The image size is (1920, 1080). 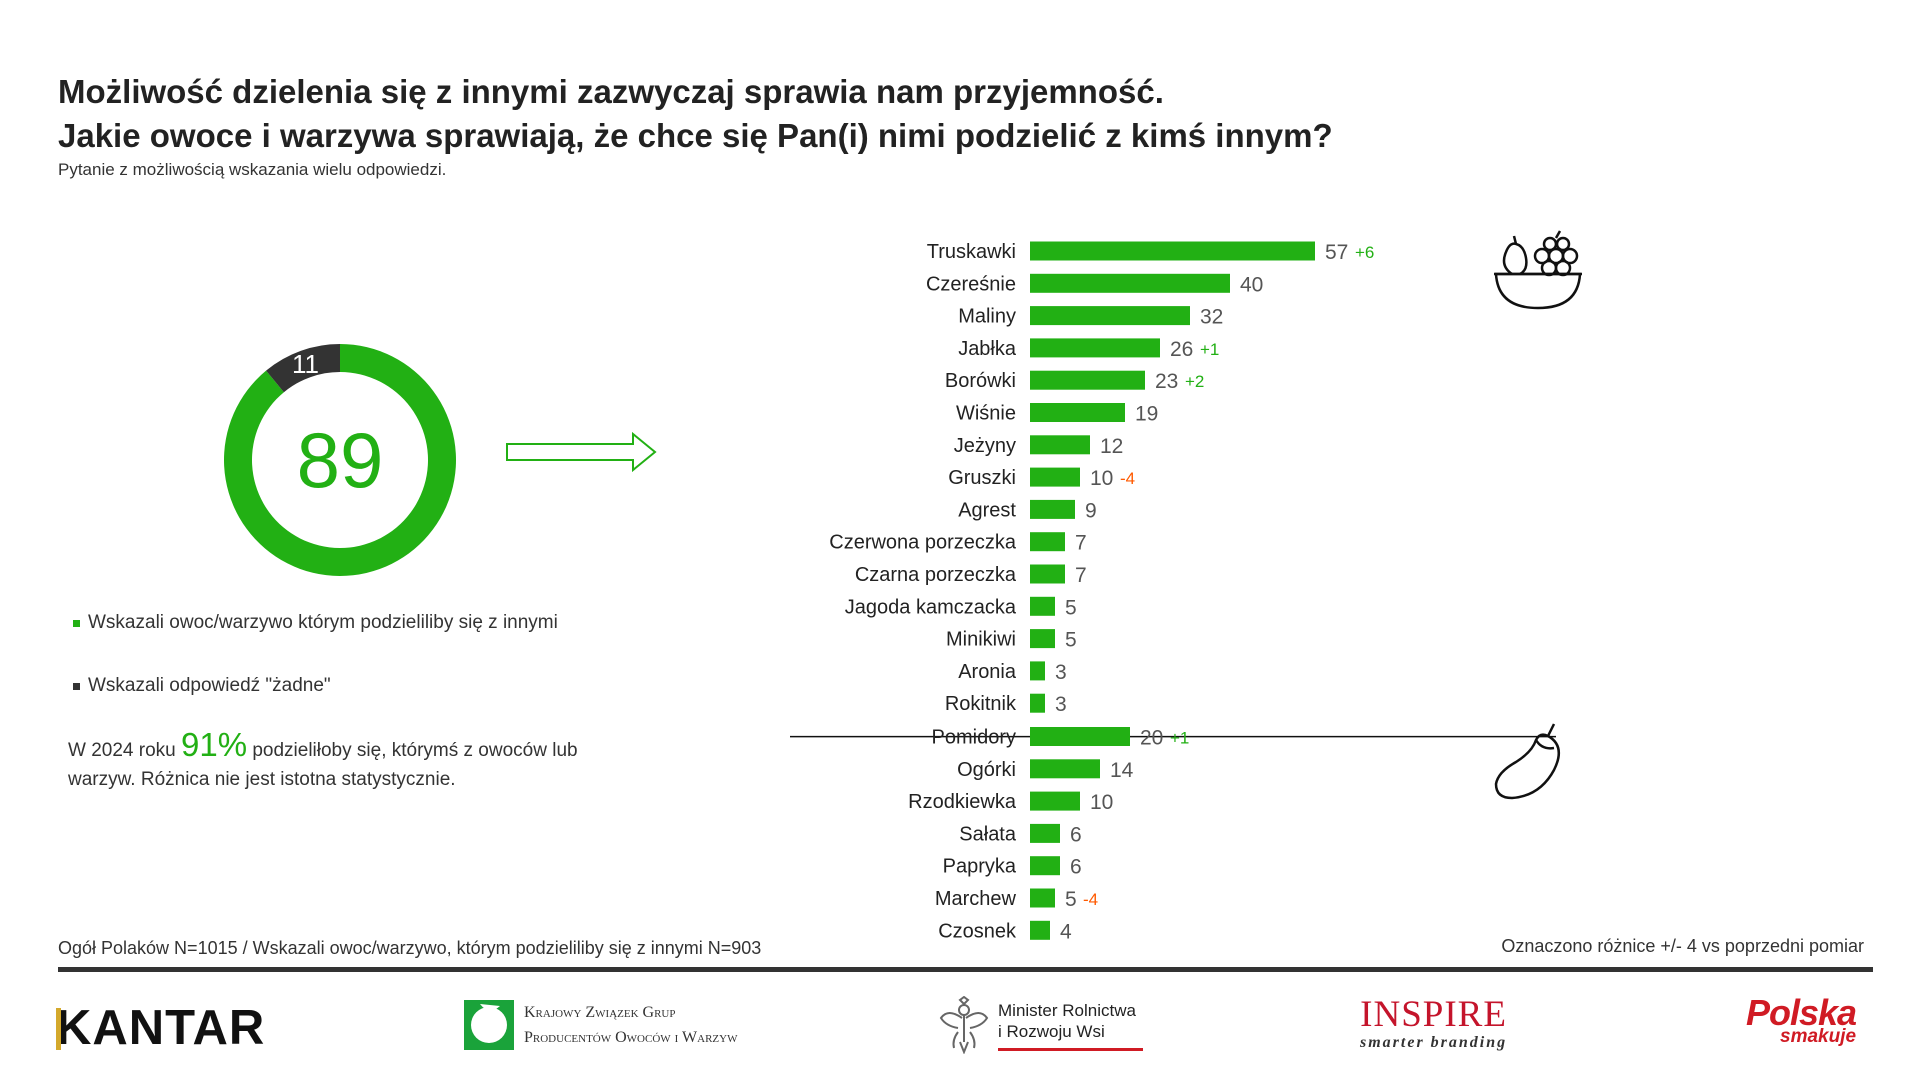 I want to click on inspire-logo-tagline: smarter branding, so click(x=1434, y=1042).